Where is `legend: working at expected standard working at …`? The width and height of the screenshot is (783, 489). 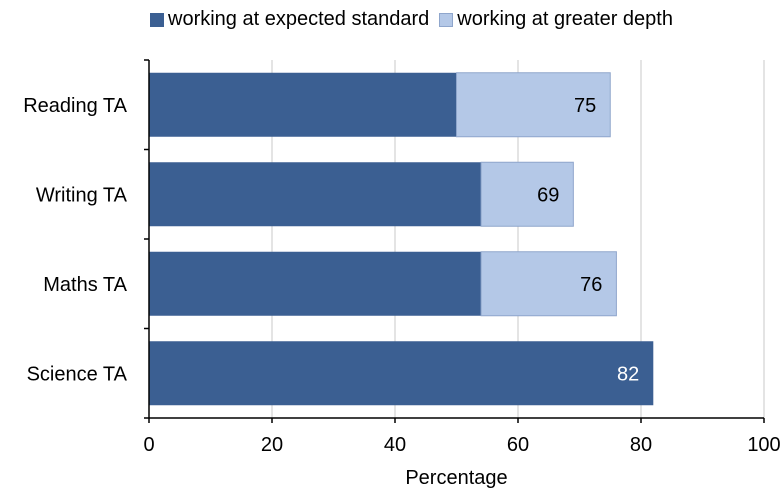 legend: working at expected standard working at … is located at coordinates (416, 19).